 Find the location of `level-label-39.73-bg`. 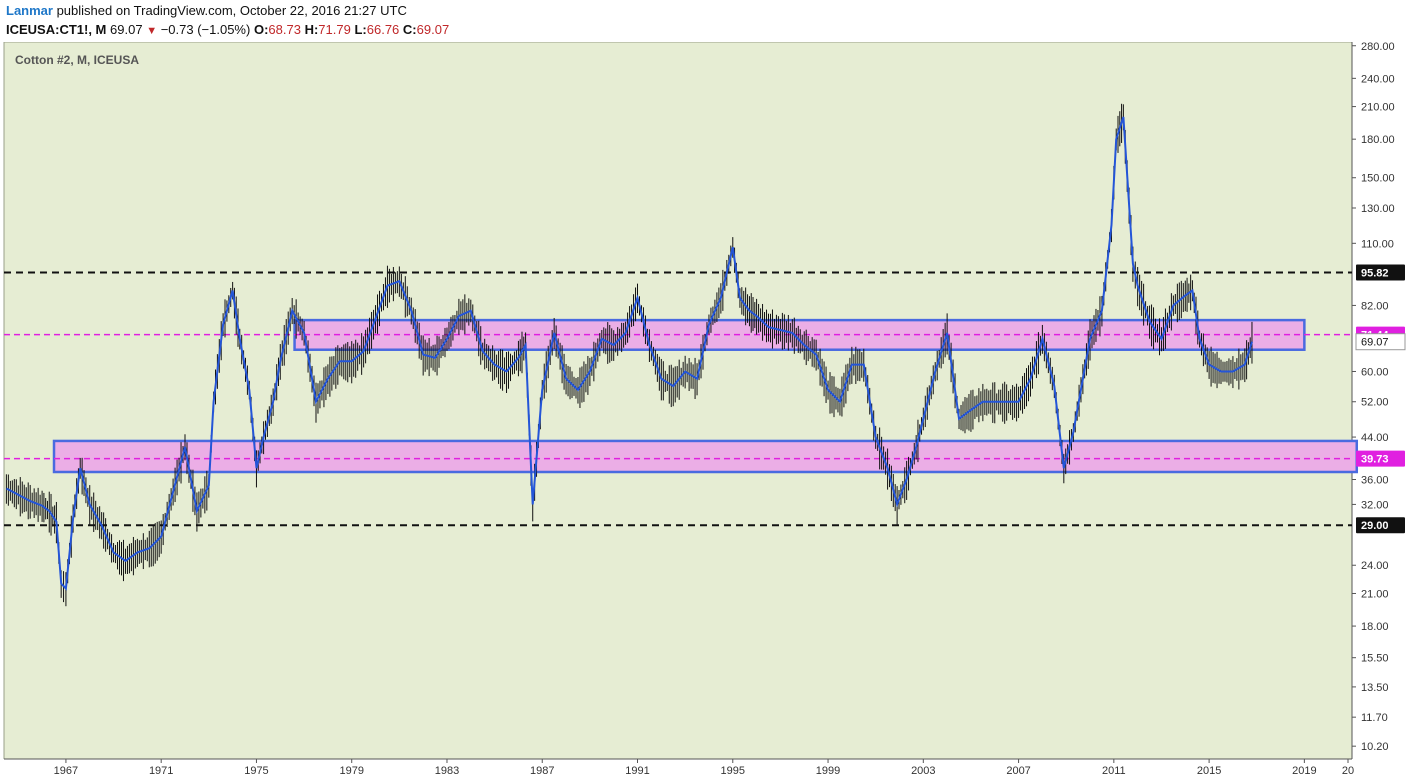

level-label-39.73-bg is located at coordinates (1380, 458).